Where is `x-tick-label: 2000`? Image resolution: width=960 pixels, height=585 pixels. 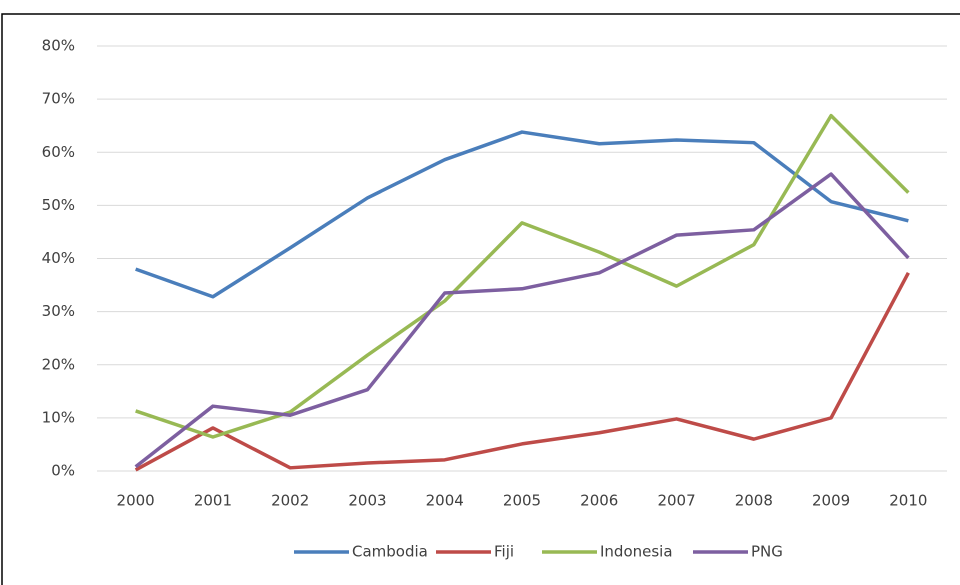 x-tick-label: 2000 is located at coordinates (136, 501).